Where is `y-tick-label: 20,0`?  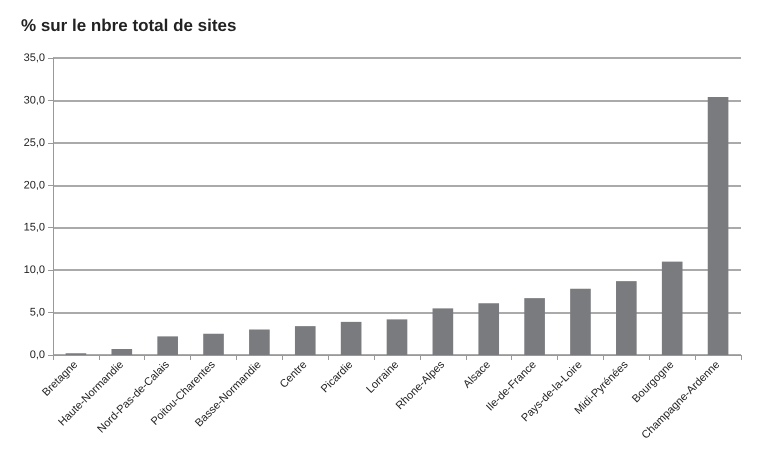 y-tick-label: 20,0 is located at coordinates (34, 185).